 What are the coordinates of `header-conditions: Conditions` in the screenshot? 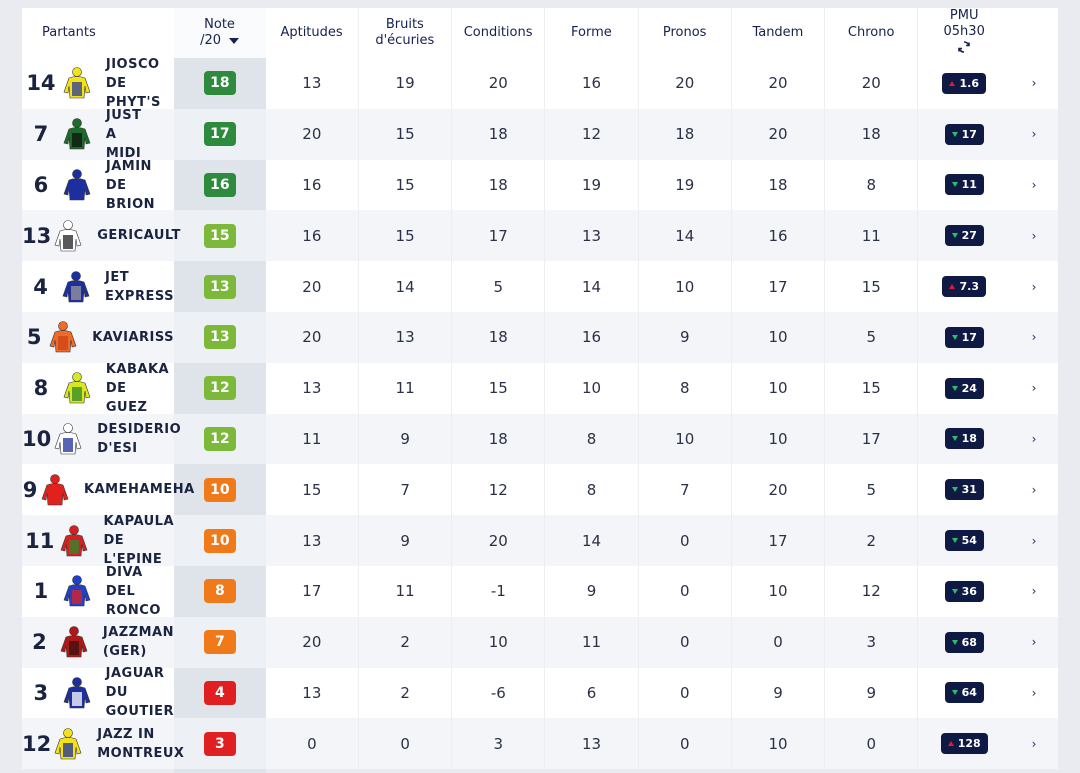 It's located at (499, 33).